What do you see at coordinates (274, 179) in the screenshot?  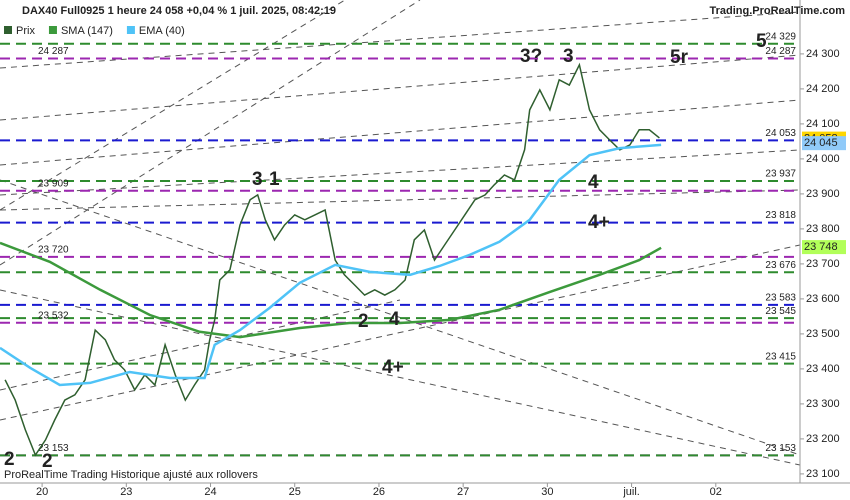 I see `wave-label: 1` at bounding box center [274, 179].